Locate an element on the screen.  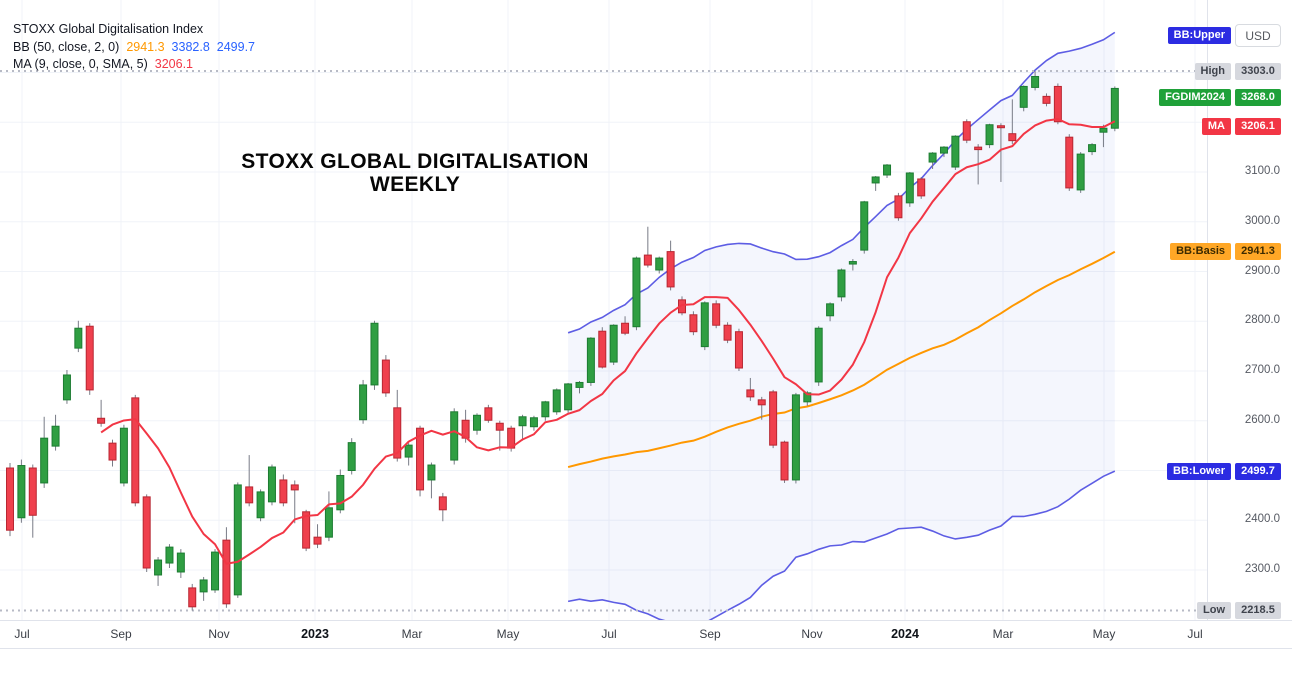
low-price-badge-value: 2218.5 is located at coordinates (1258, 610).